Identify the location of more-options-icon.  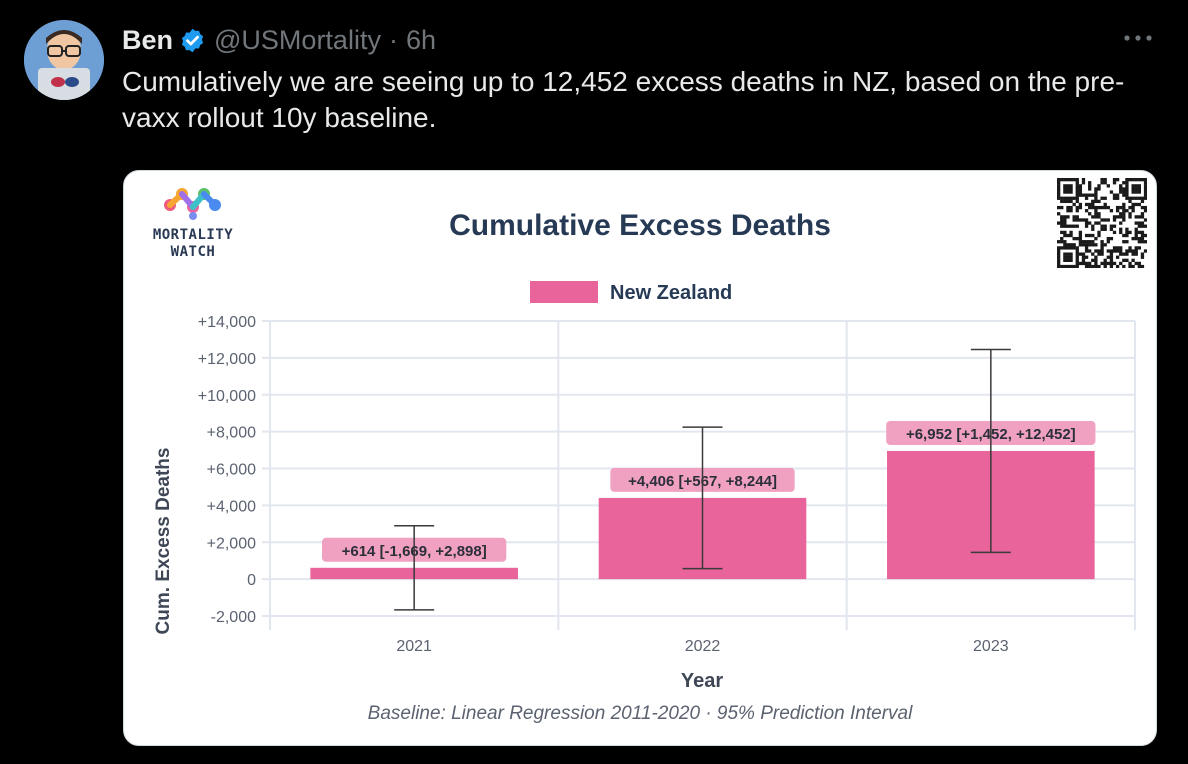
(1138, 38).